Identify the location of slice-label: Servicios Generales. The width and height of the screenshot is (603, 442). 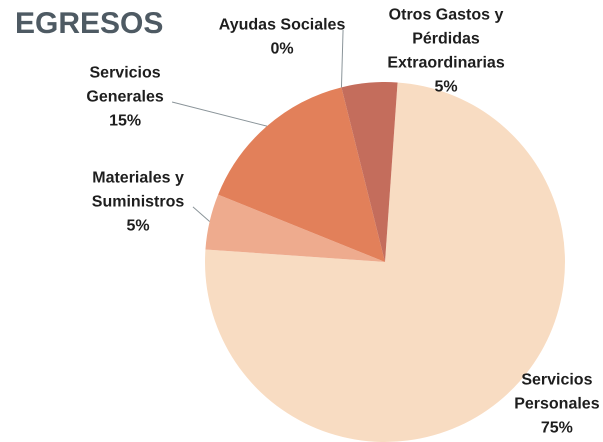
(125, 85).